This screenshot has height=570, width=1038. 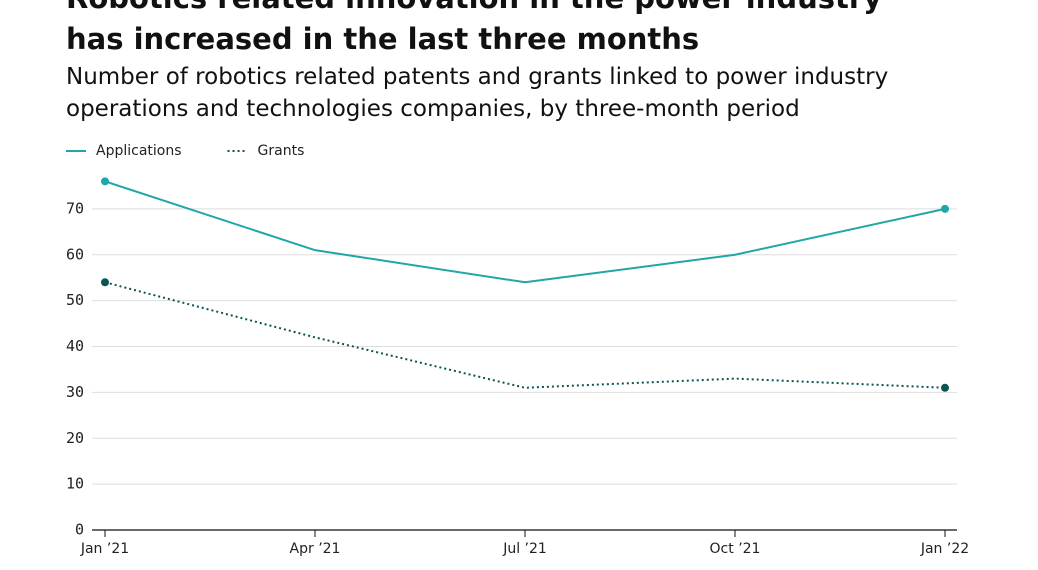 What do you see at coordinates (104, 549) in the screenshot?
I see `x-tick-label: Jan ’21` at bounding box center [104, 549].